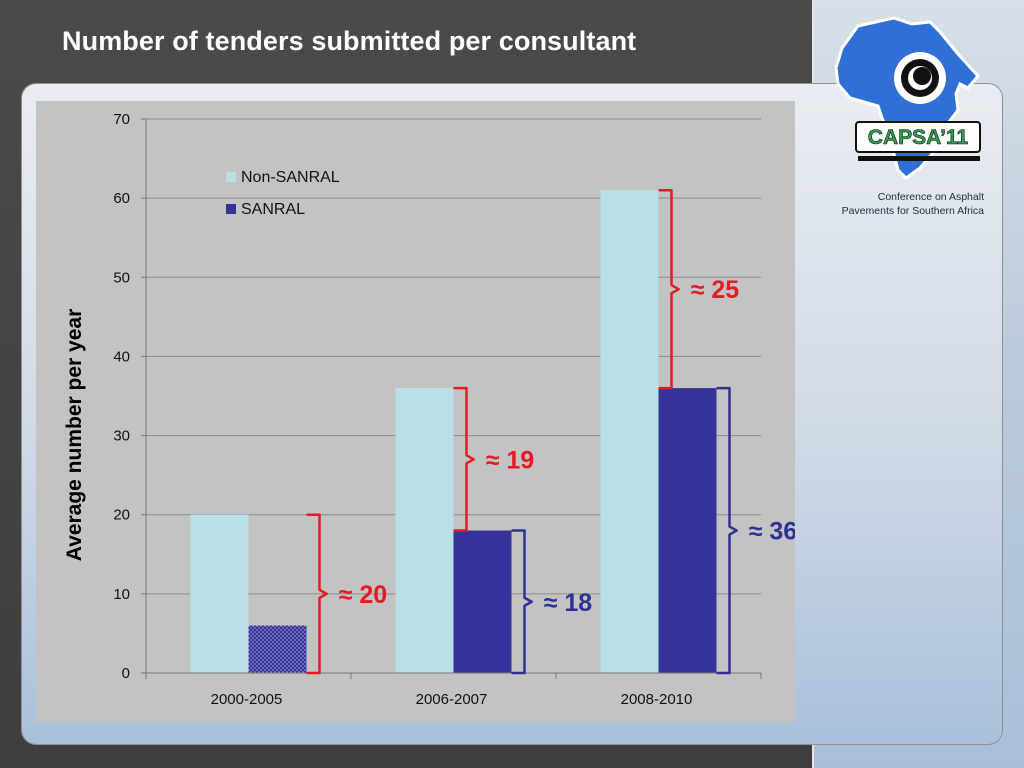 The width and height of the screenshot is (1024, 768). What do you see at coordinates (912, 211) in the screenshot?
I see `logo-caption-line2: Pavements for Southern Africa` at bounding box center [912, 211].